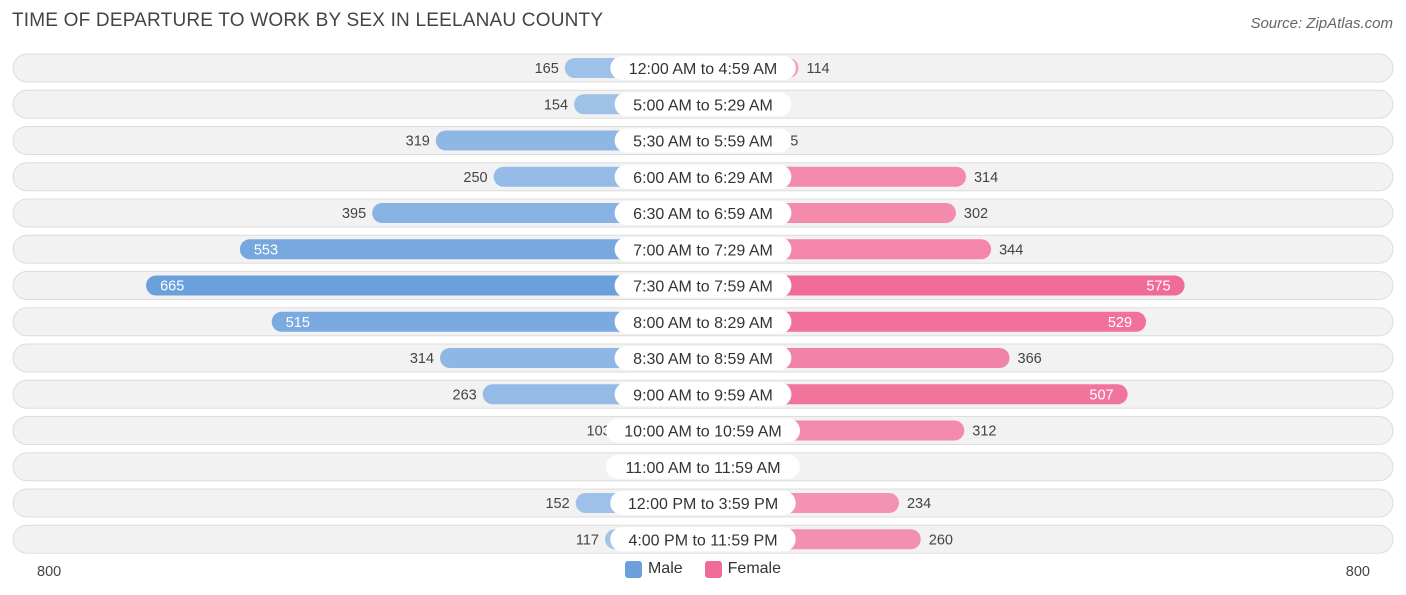  What do you see at coordinates (941, 540) in the screenshot?
I see `value-label-female: 260` at bounding box center [941, 540].